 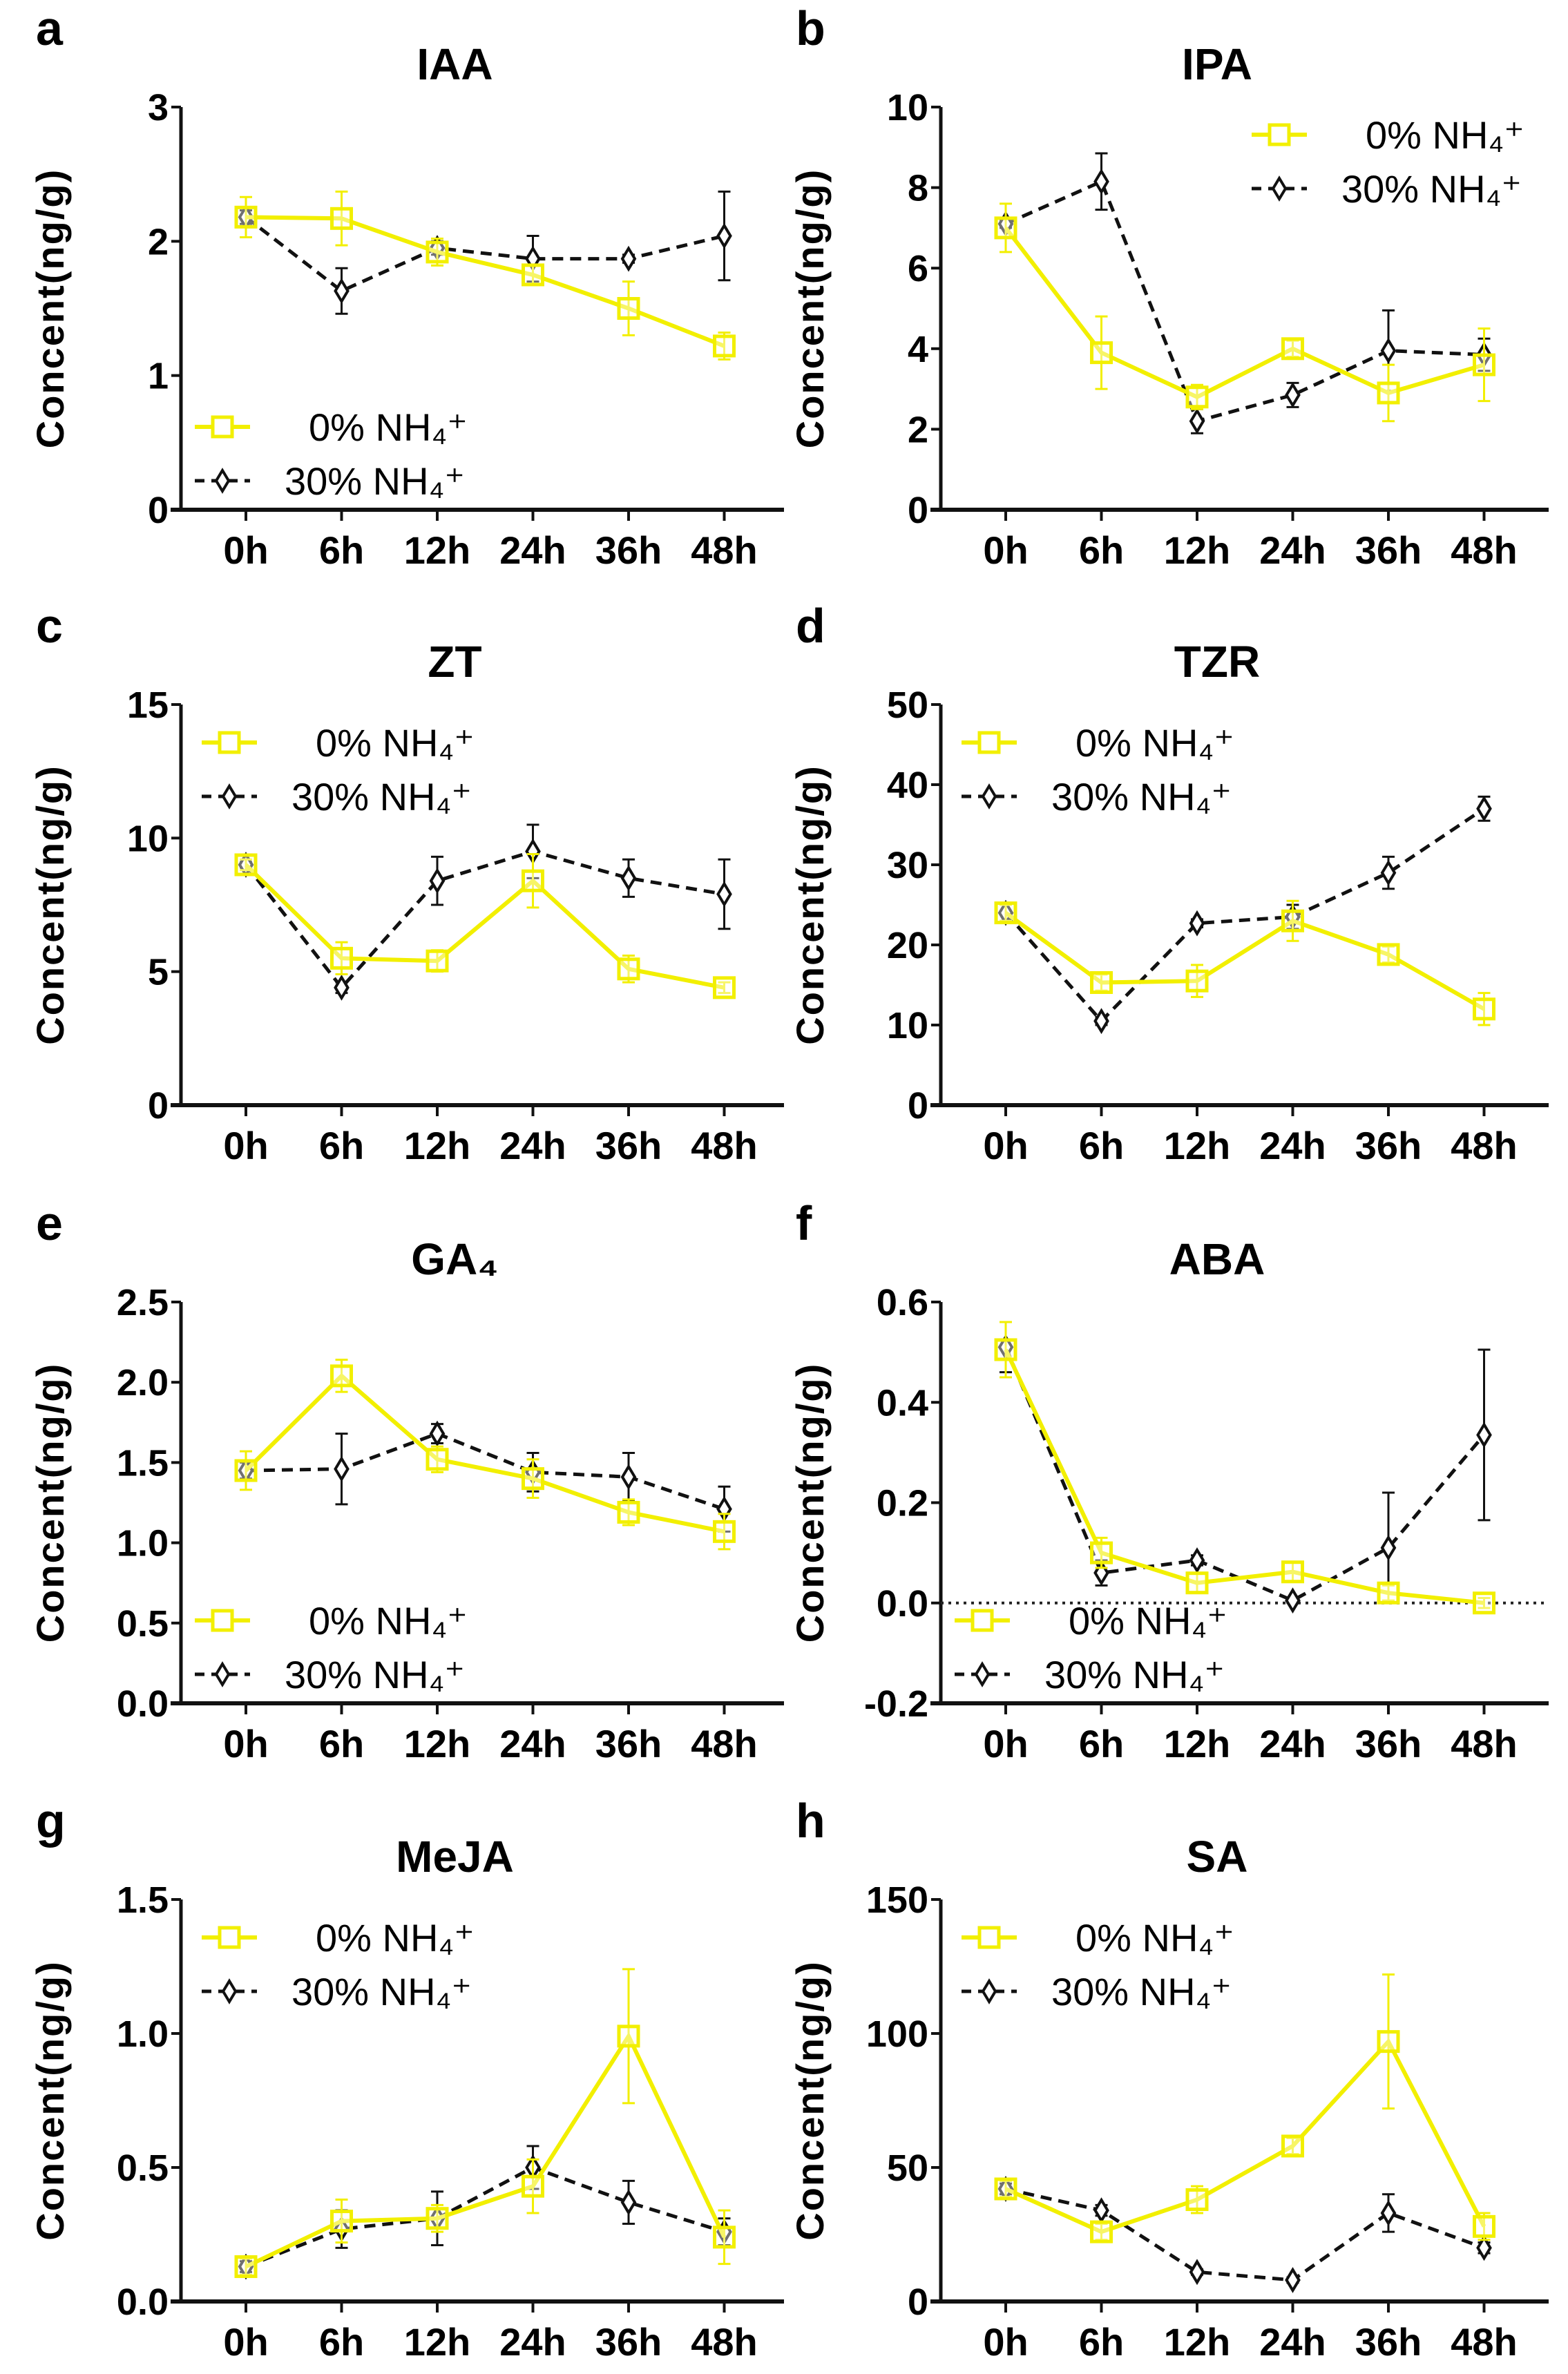 I want to click on panel-letter: c, so click(x=49, y=626).